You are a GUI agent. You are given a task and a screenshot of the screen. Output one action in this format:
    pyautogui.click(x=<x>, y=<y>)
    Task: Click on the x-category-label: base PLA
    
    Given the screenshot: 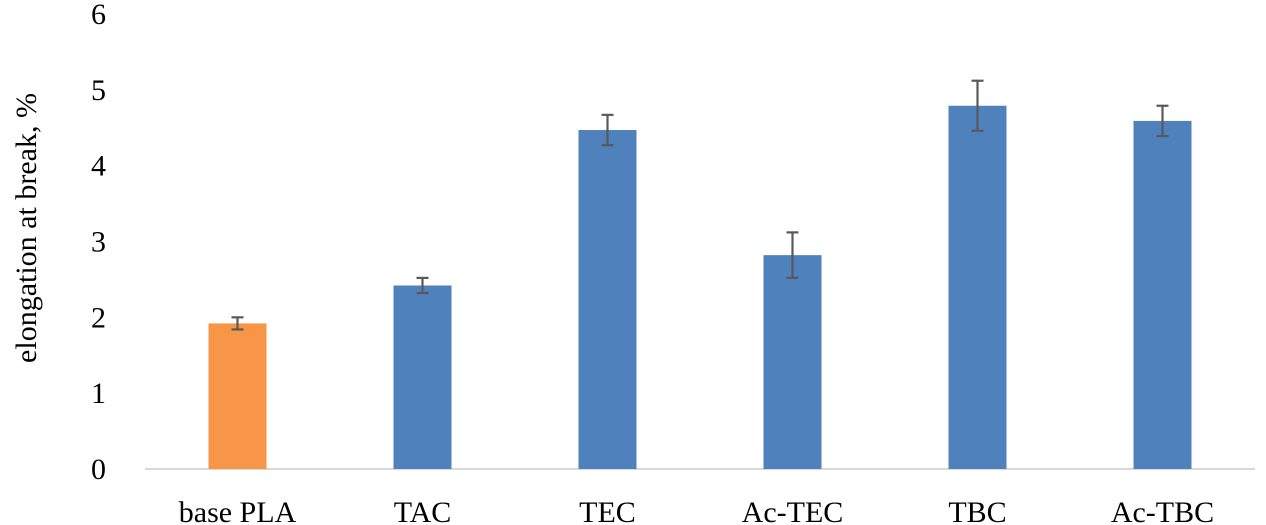 What is the action you would take?
    pyautogui.click(x=238, y=510)
    